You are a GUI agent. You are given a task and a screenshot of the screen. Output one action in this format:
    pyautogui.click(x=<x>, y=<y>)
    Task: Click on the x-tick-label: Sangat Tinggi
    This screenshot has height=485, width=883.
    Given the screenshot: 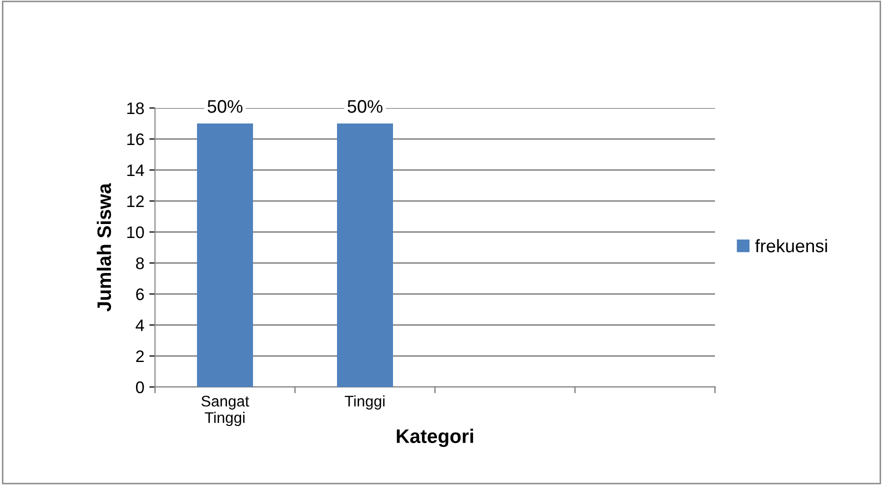 What is the action you would take?
    pyautogui.click(x=225, y=411)
    